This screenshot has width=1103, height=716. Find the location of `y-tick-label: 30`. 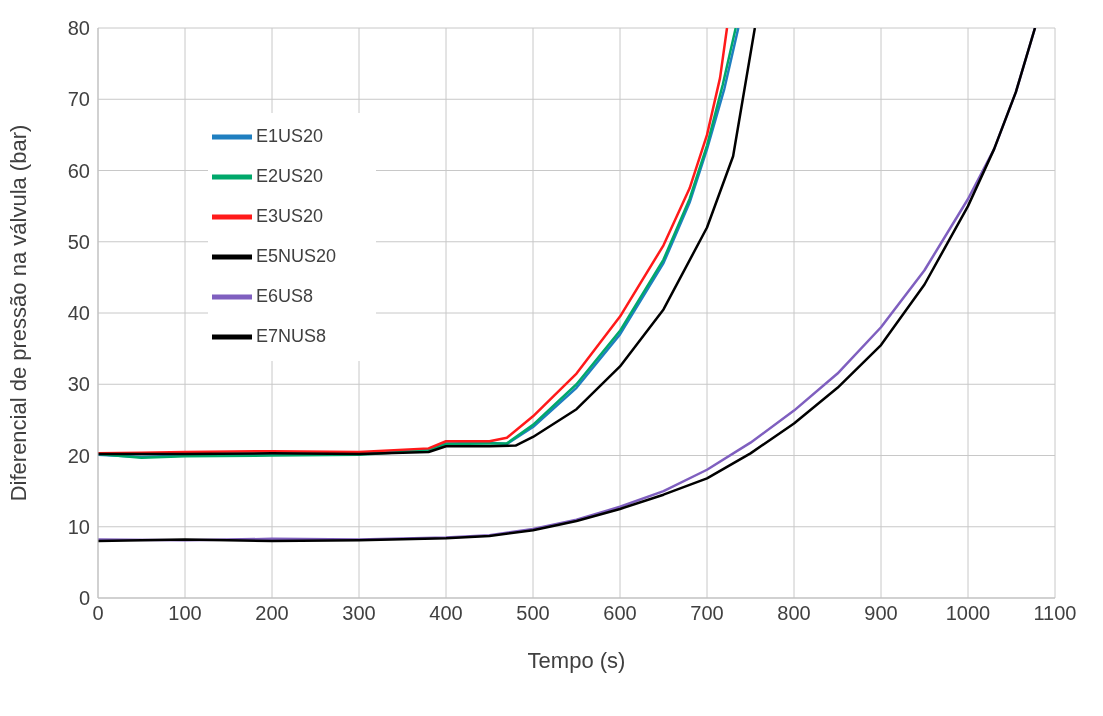

y-tick-label: 30 is located at coordinates (78, 384).